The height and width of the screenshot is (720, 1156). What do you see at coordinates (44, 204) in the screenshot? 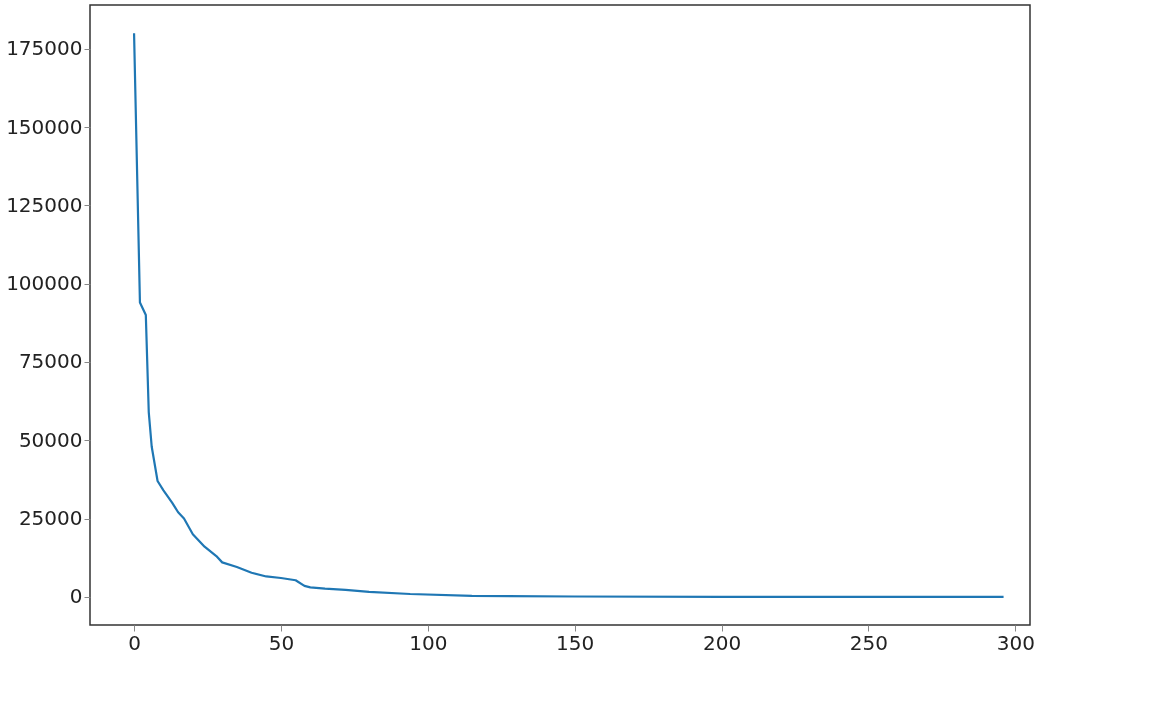
I see `y-tick-label: 125000` at bounding box center [44, 204].